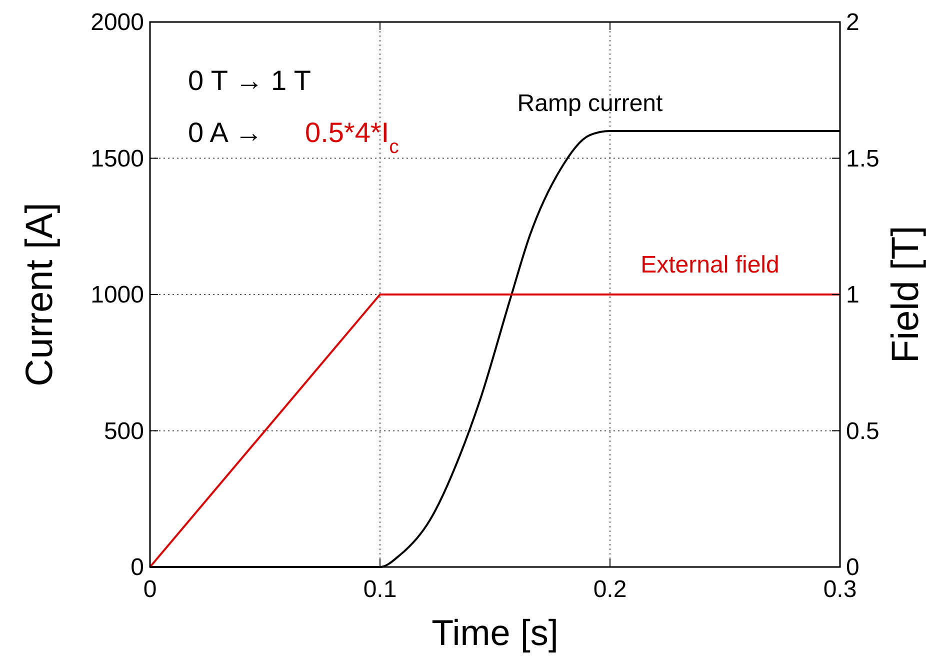 This screenshot has width=926, height=665. I want to click on x-tick-label: 0.2, so click(610, 589).